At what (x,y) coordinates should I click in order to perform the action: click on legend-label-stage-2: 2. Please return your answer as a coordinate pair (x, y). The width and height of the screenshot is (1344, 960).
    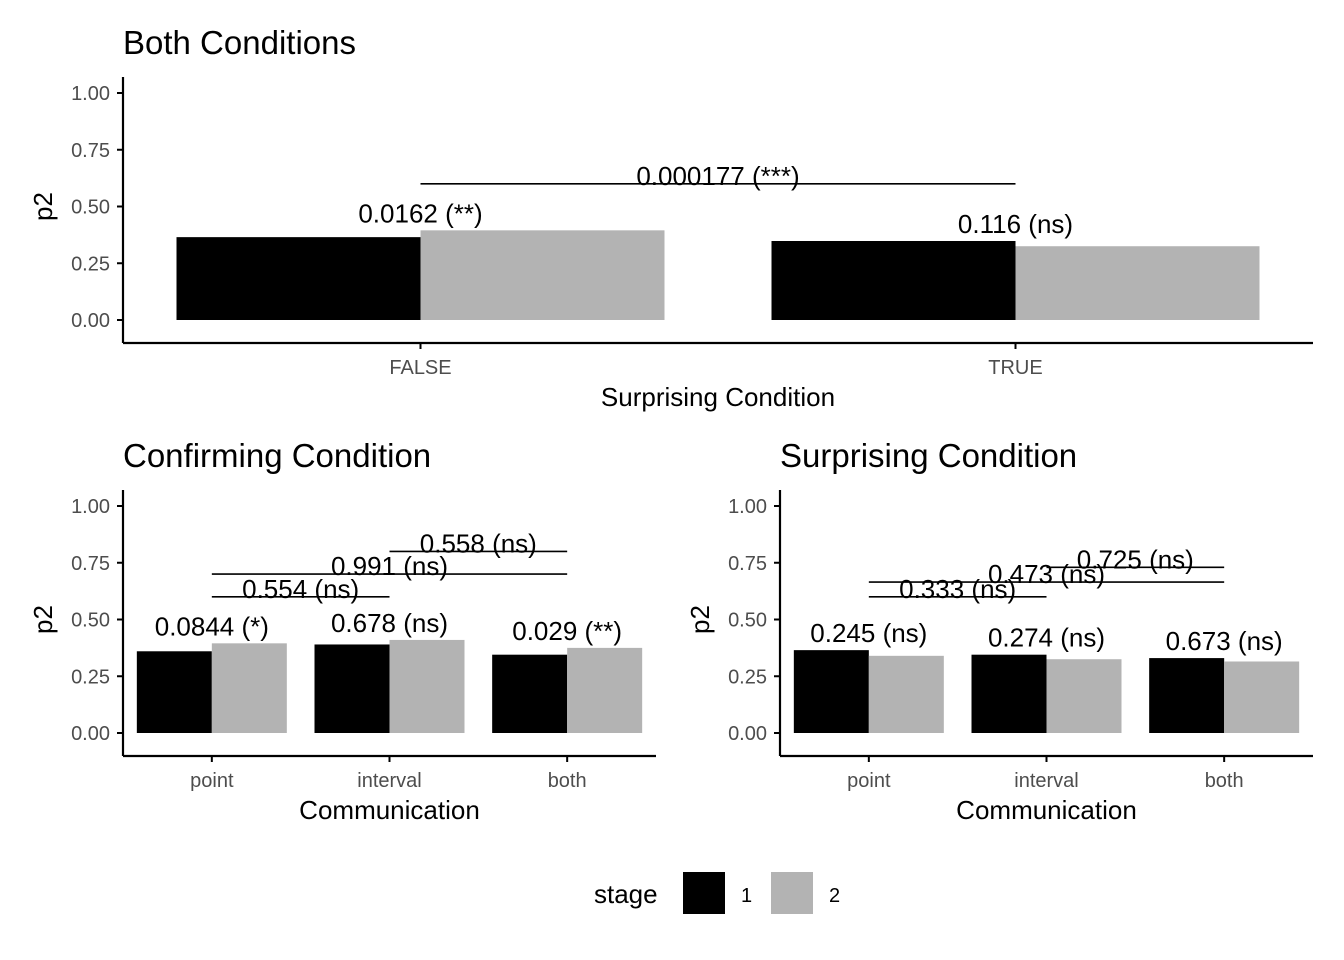
    Looking at the image, I should click on (834, 896).